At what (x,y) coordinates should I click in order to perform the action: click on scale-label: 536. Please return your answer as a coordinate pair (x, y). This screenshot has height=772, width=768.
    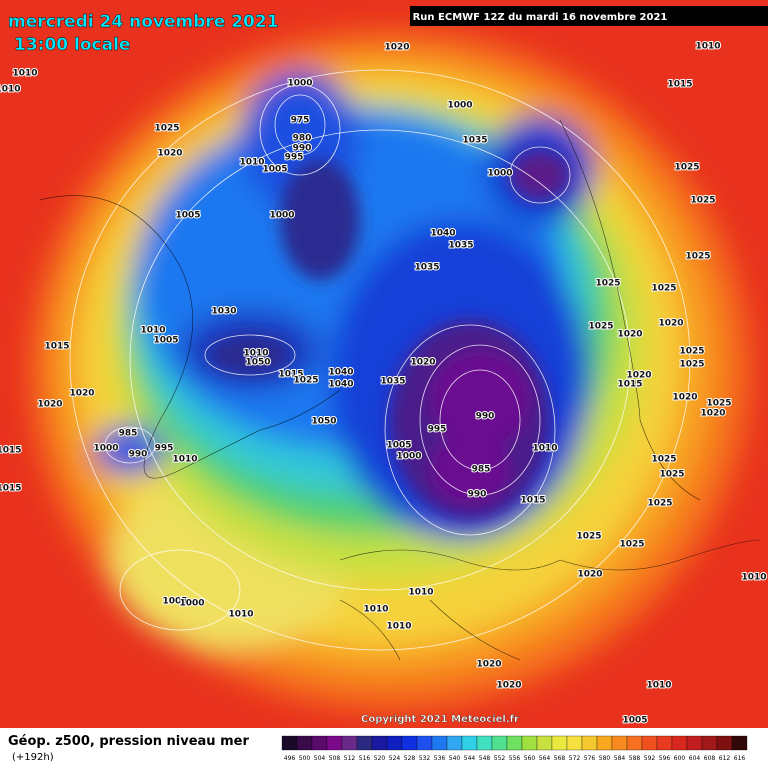
    Looking at the image, I should click on (440, 758).